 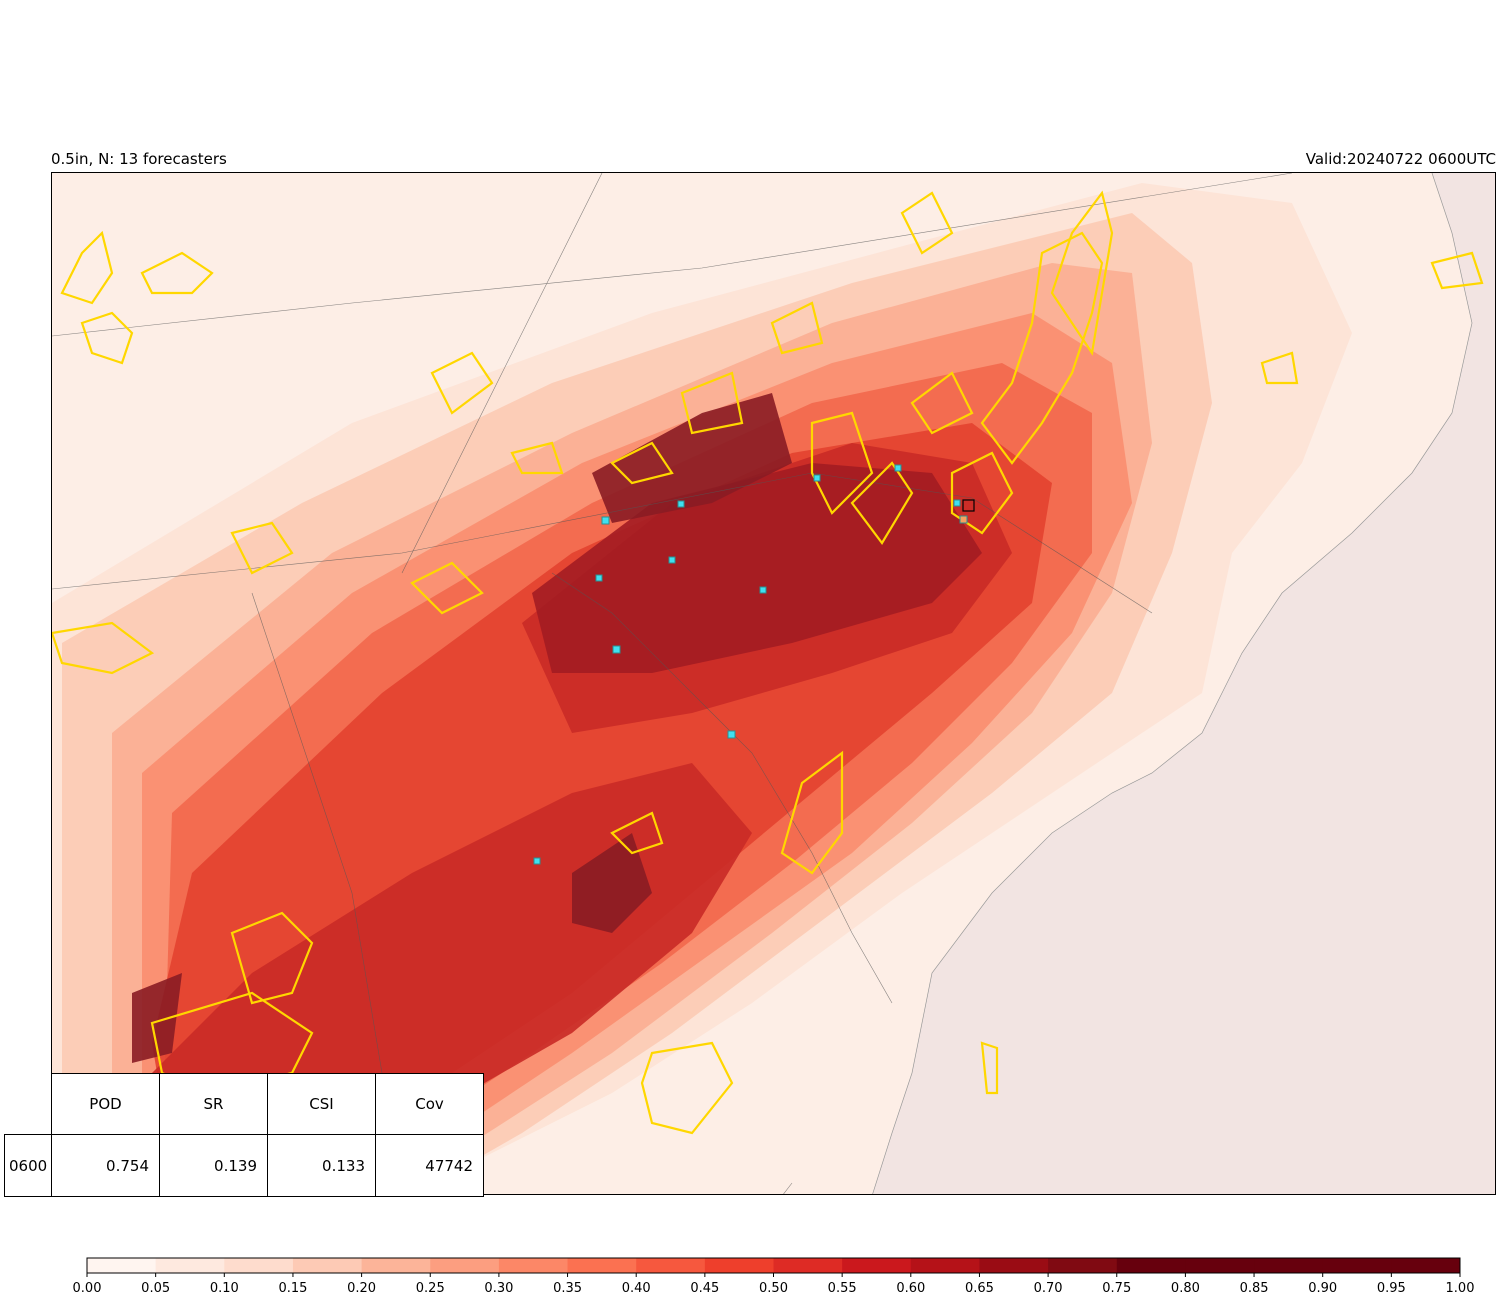 I want to click on table-header-cov: Cov, so click(x=429, y=1104).